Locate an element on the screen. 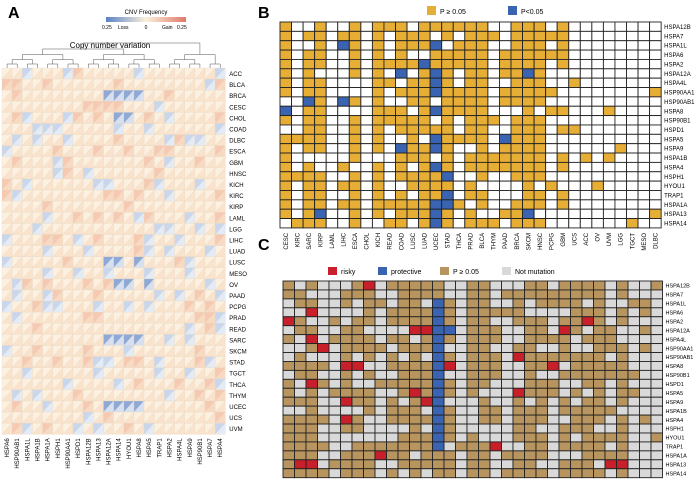 The height and width of the screenshot is (482, 699). row-label: DLBC is located at coordinates (237, 142).